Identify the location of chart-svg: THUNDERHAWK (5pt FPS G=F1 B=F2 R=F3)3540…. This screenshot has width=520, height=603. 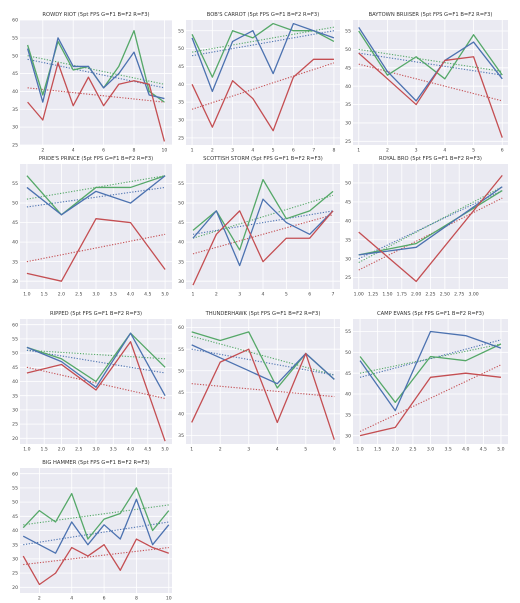
(259, 382).